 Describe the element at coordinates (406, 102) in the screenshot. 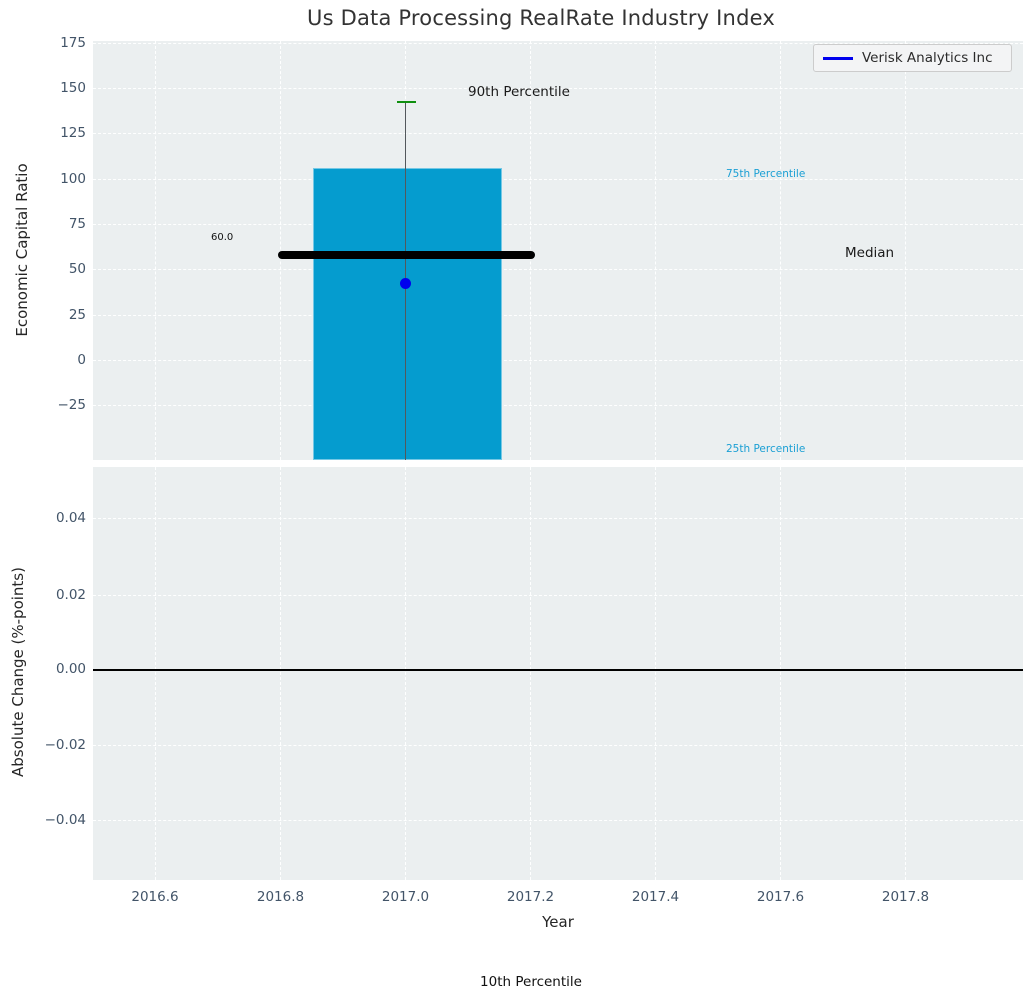

I see `p90-whisker-cap` at that location.